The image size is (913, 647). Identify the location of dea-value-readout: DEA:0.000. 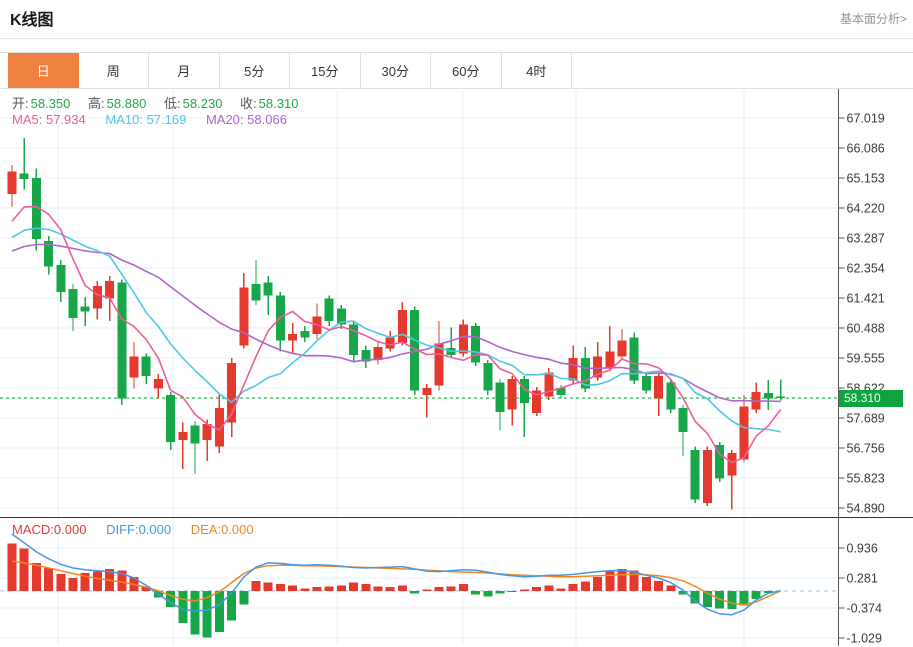
(222, 529).